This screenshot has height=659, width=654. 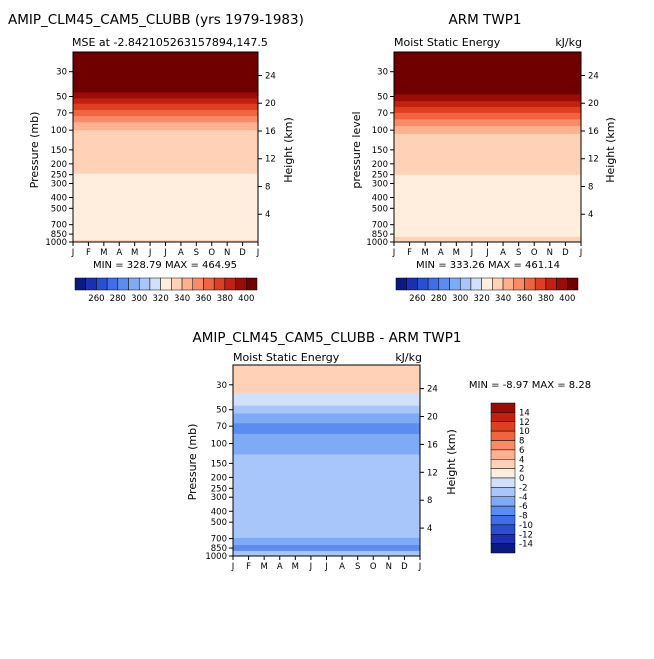 I want to click on model-ptick-label: 300, so click(x=59, y=185).